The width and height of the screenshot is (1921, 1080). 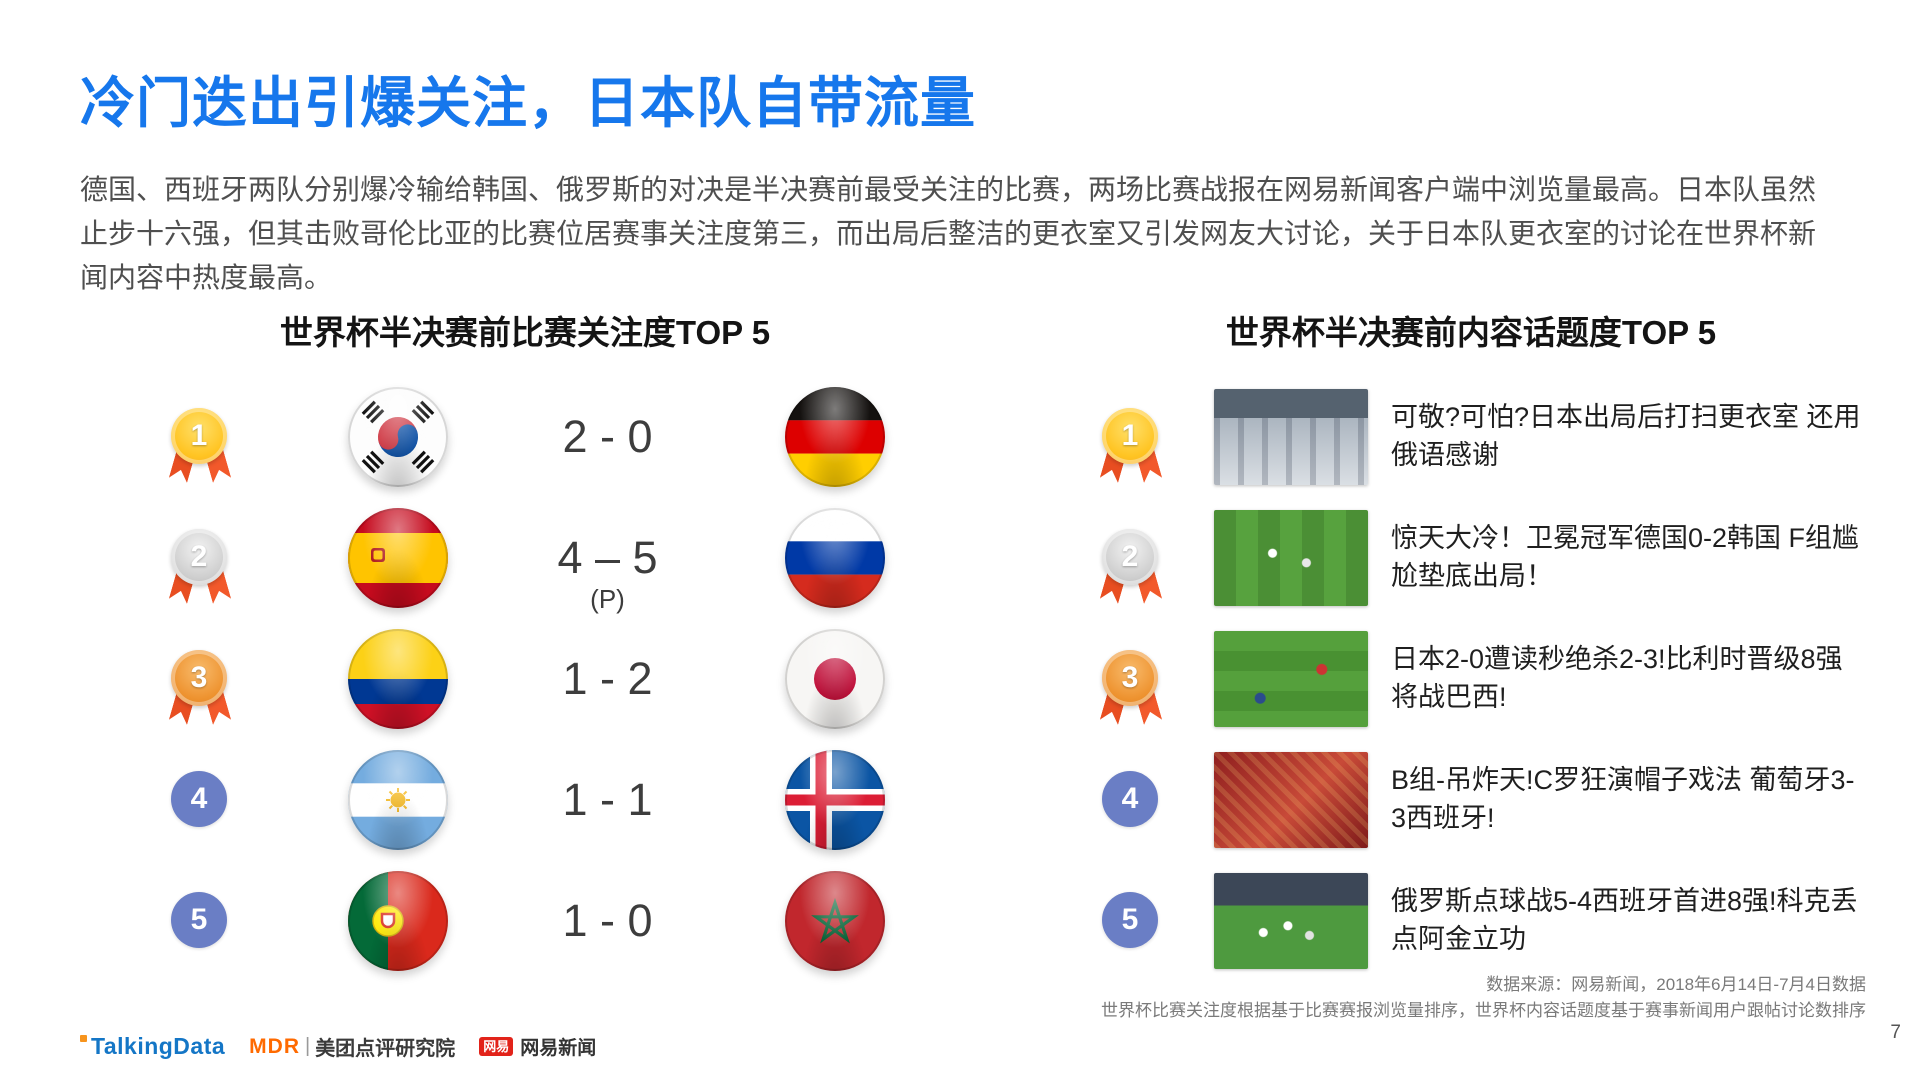 What do you see at coordinates (835, 920) in the screenshot?
I see `flag-morocco-icon` at bounding box center [835, 920].